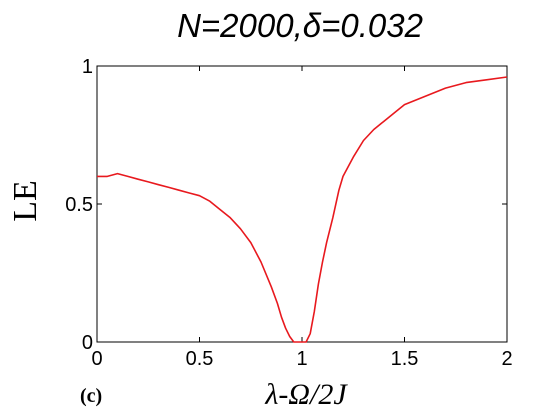 The image size is (560, 420). Describe the element at coordinates (79, 205) in the screenshot. I see `y-tick-label: 0.5` at that location.